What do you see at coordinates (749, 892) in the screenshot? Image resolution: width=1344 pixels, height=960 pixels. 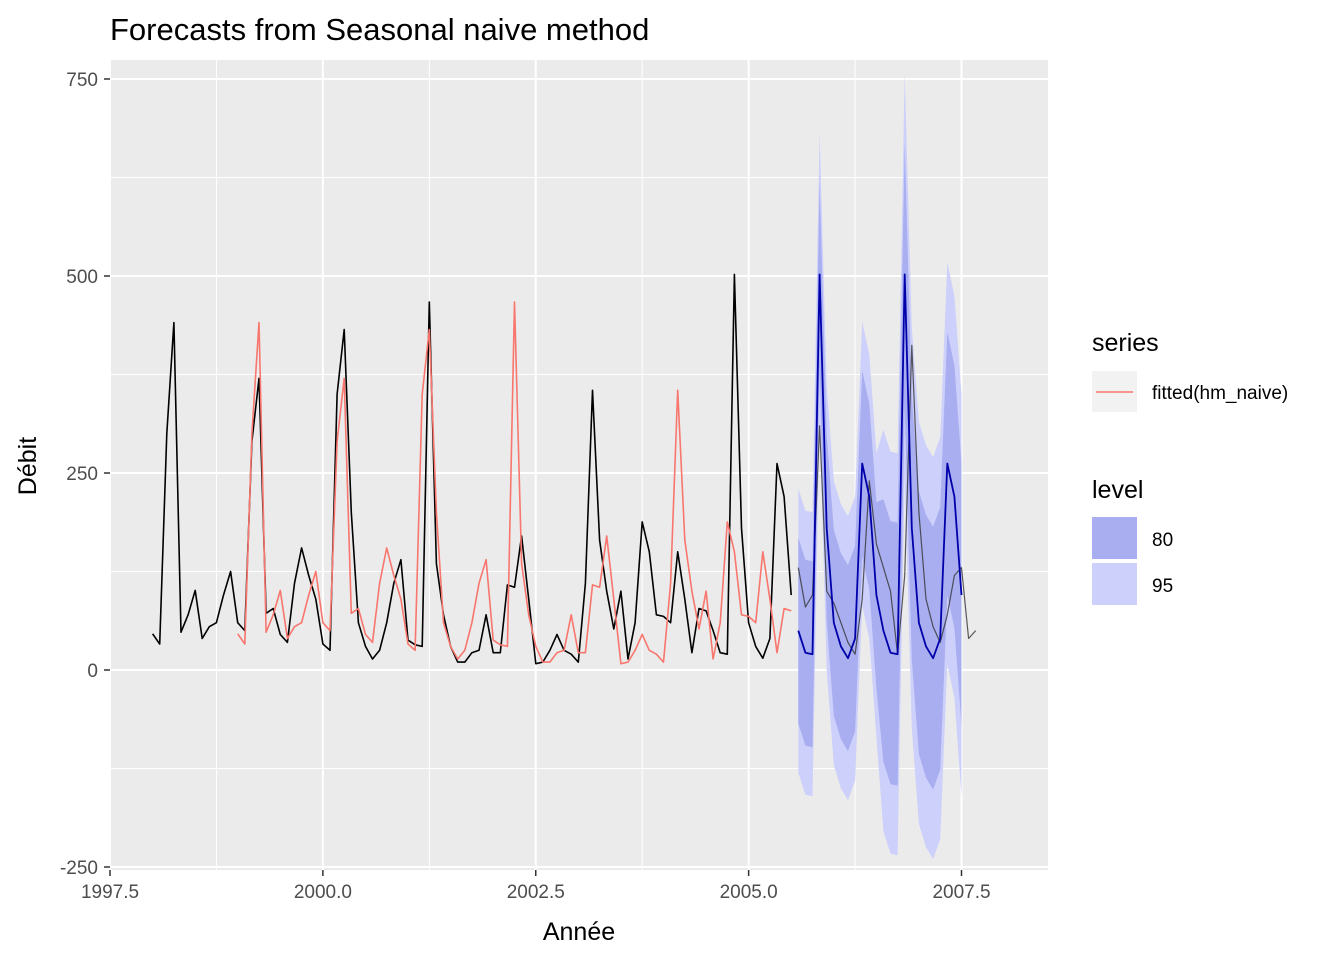 I see `x-tick-label: 2005.0` at bounding box center [749, 892].